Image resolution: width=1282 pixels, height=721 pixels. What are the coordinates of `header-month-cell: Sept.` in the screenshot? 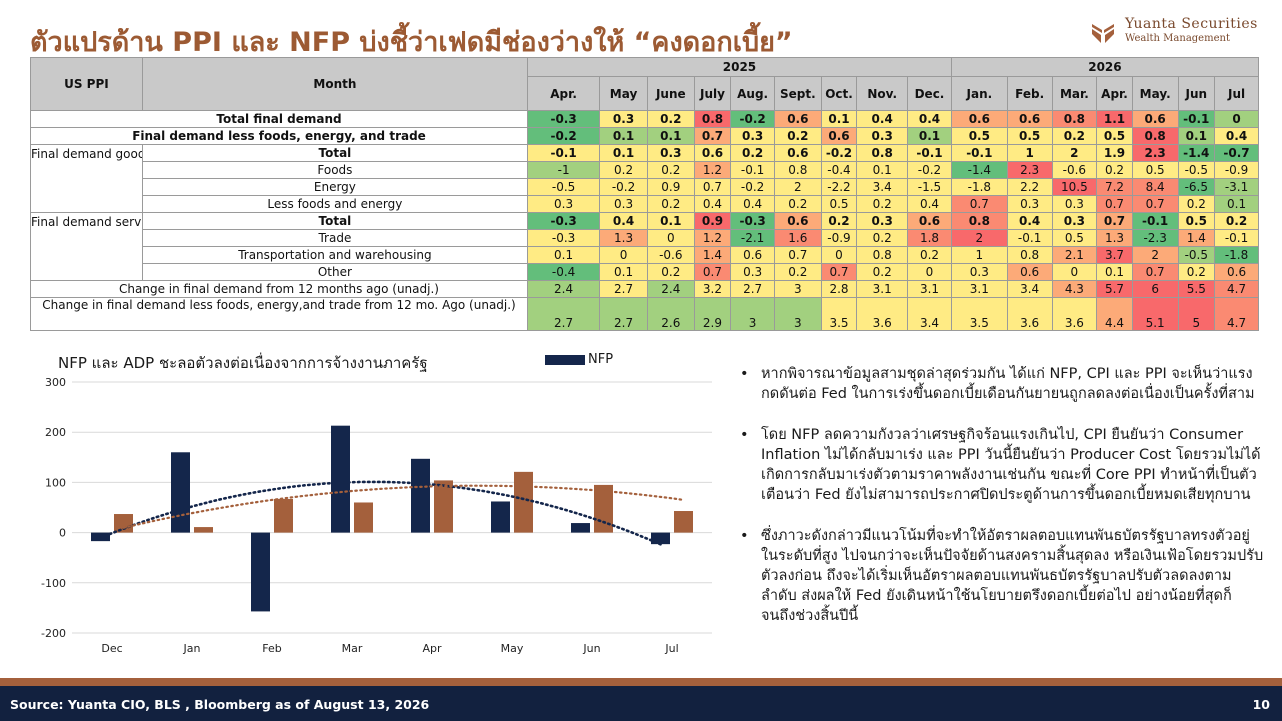 It's located at (797, 93).